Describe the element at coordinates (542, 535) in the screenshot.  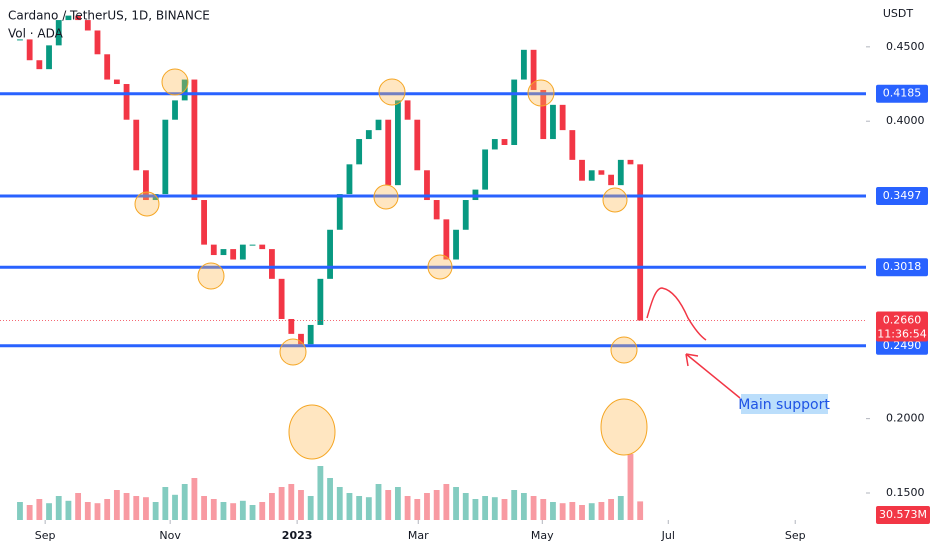
I see `x-tick-label: May` at that location.